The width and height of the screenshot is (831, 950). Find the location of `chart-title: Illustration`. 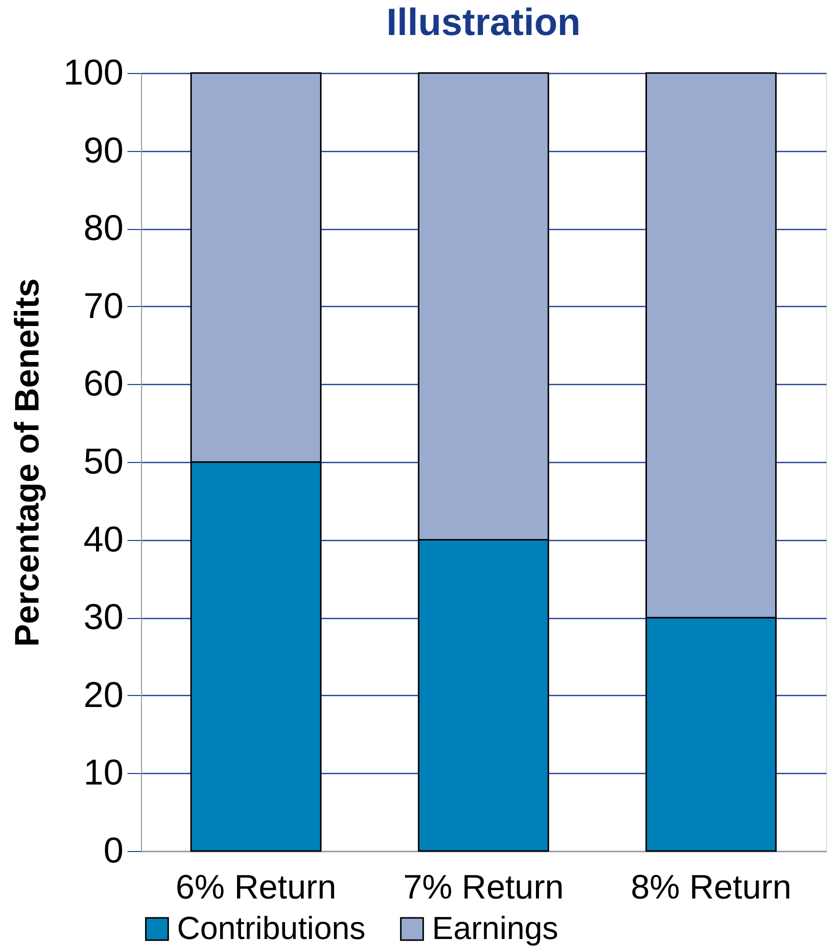

chart-title: Illustration is located at coordinates (483, 23).